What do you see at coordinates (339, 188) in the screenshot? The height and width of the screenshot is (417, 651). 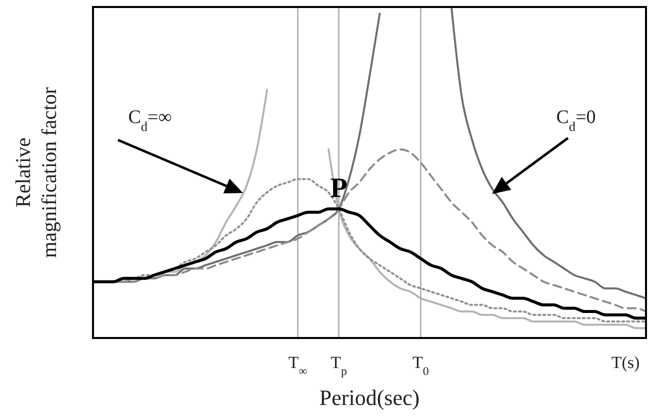 I see `annotation: P` at bounding box center [339, 188].